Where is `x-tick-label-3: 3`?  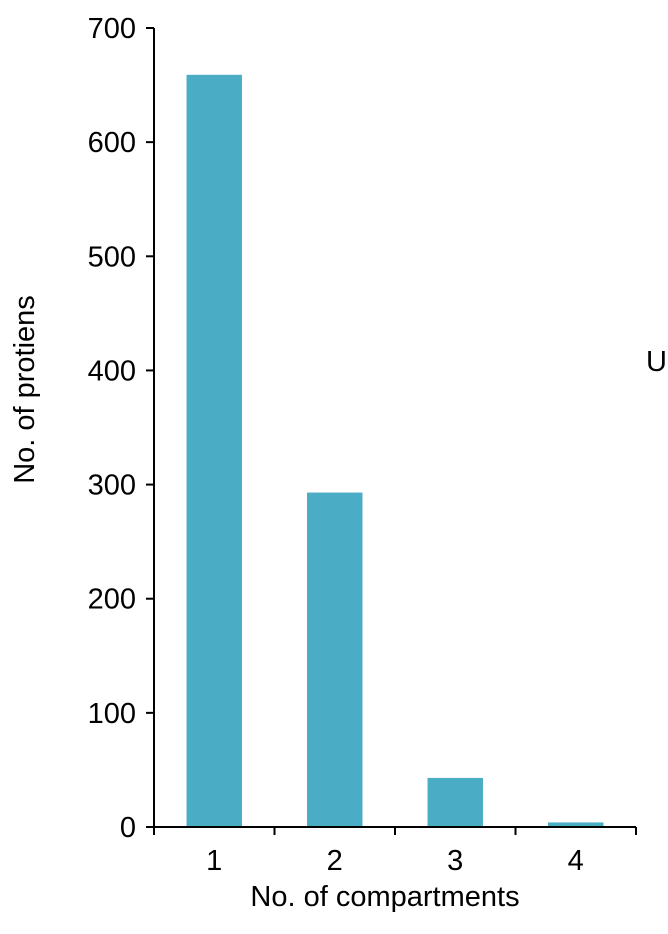 x-tick-label-3: 3 is located at coordinates (455, 861).